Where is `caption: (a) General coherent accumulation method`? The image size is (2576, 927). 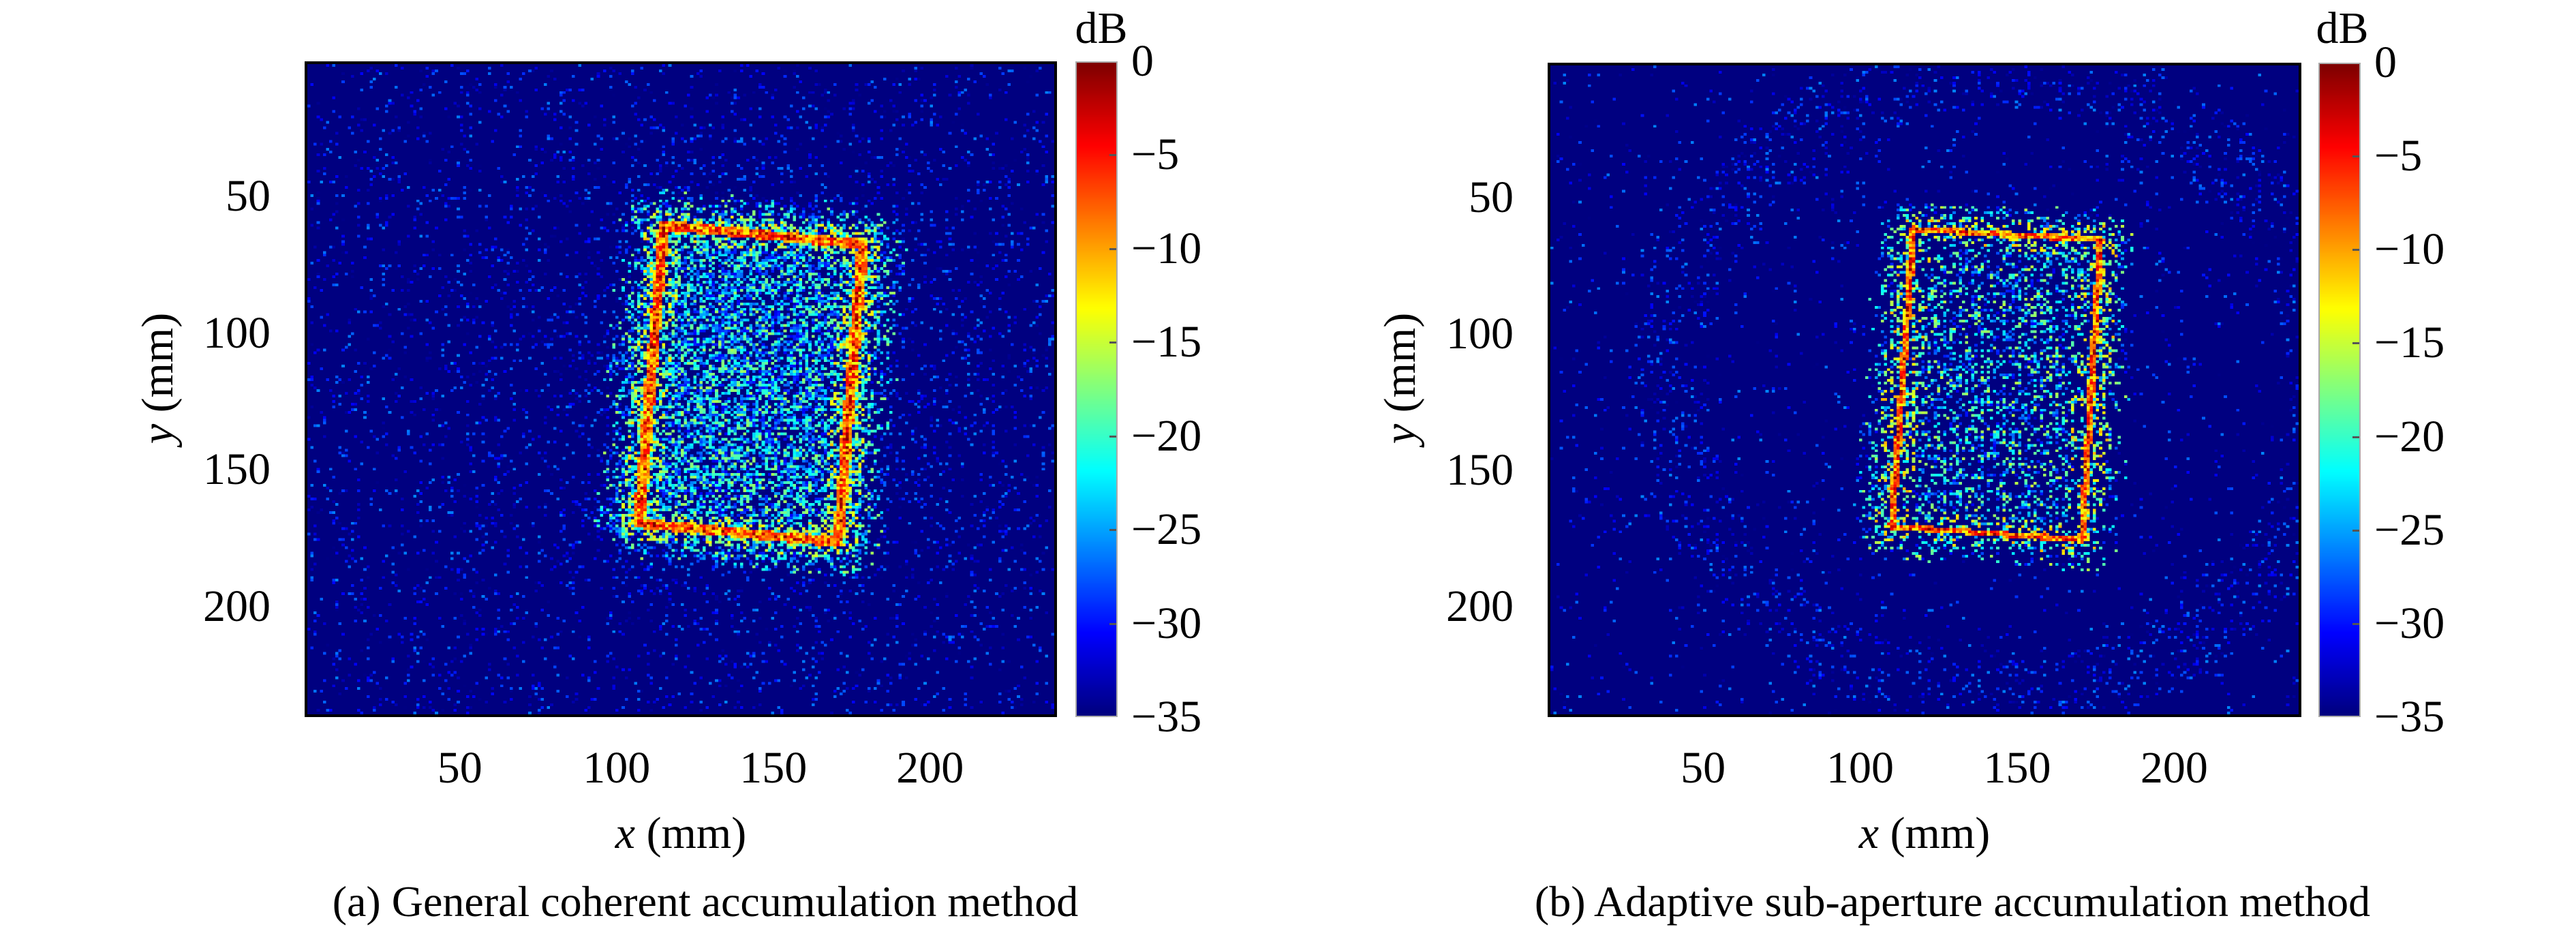
caption: (a) General coherent accumulation method is located at coordinates (705, 901).